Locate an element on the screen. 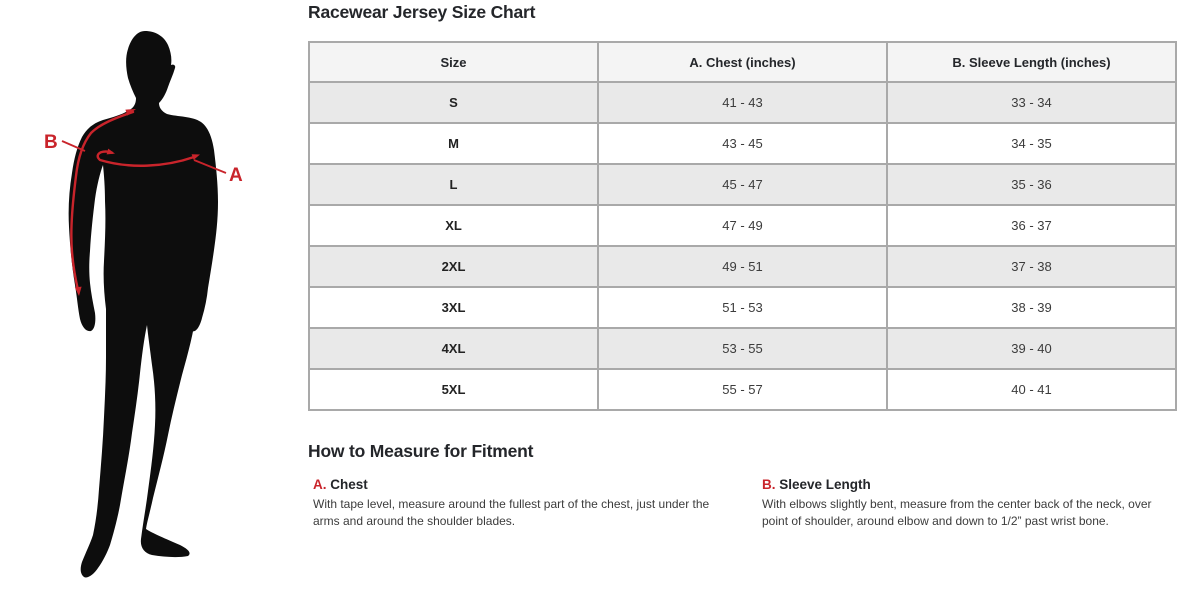 The image size is (1197, 593). cell-chest: 49 - 51 is located at coordinates (742, 266).